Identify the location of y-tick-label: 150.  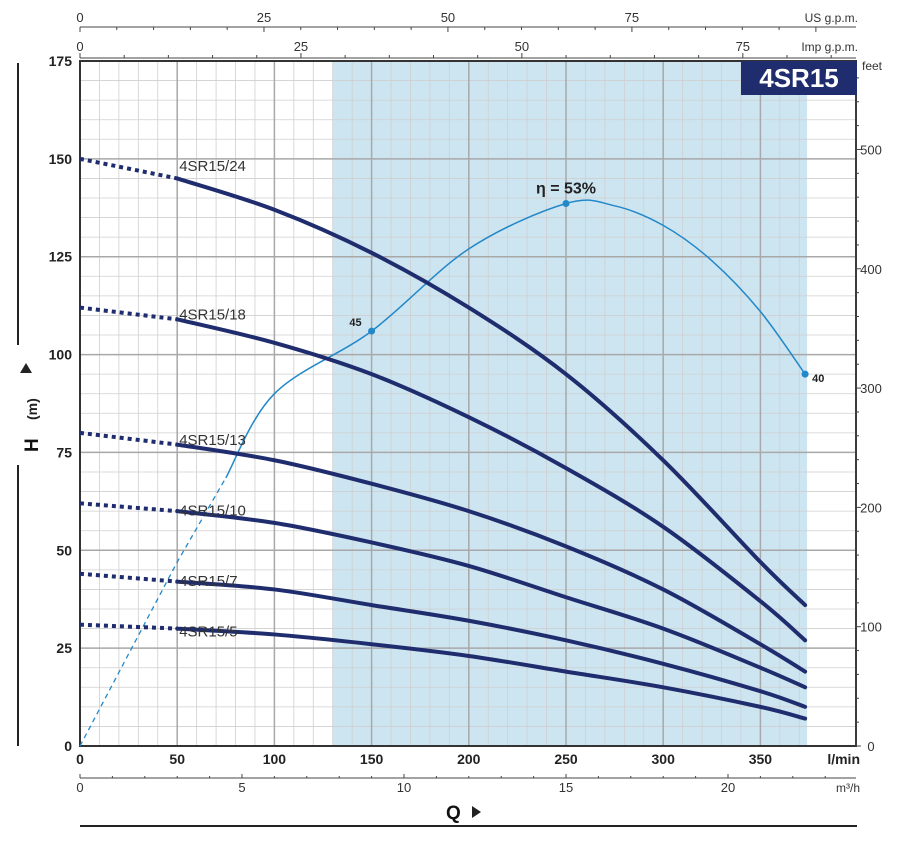
(61, 159).